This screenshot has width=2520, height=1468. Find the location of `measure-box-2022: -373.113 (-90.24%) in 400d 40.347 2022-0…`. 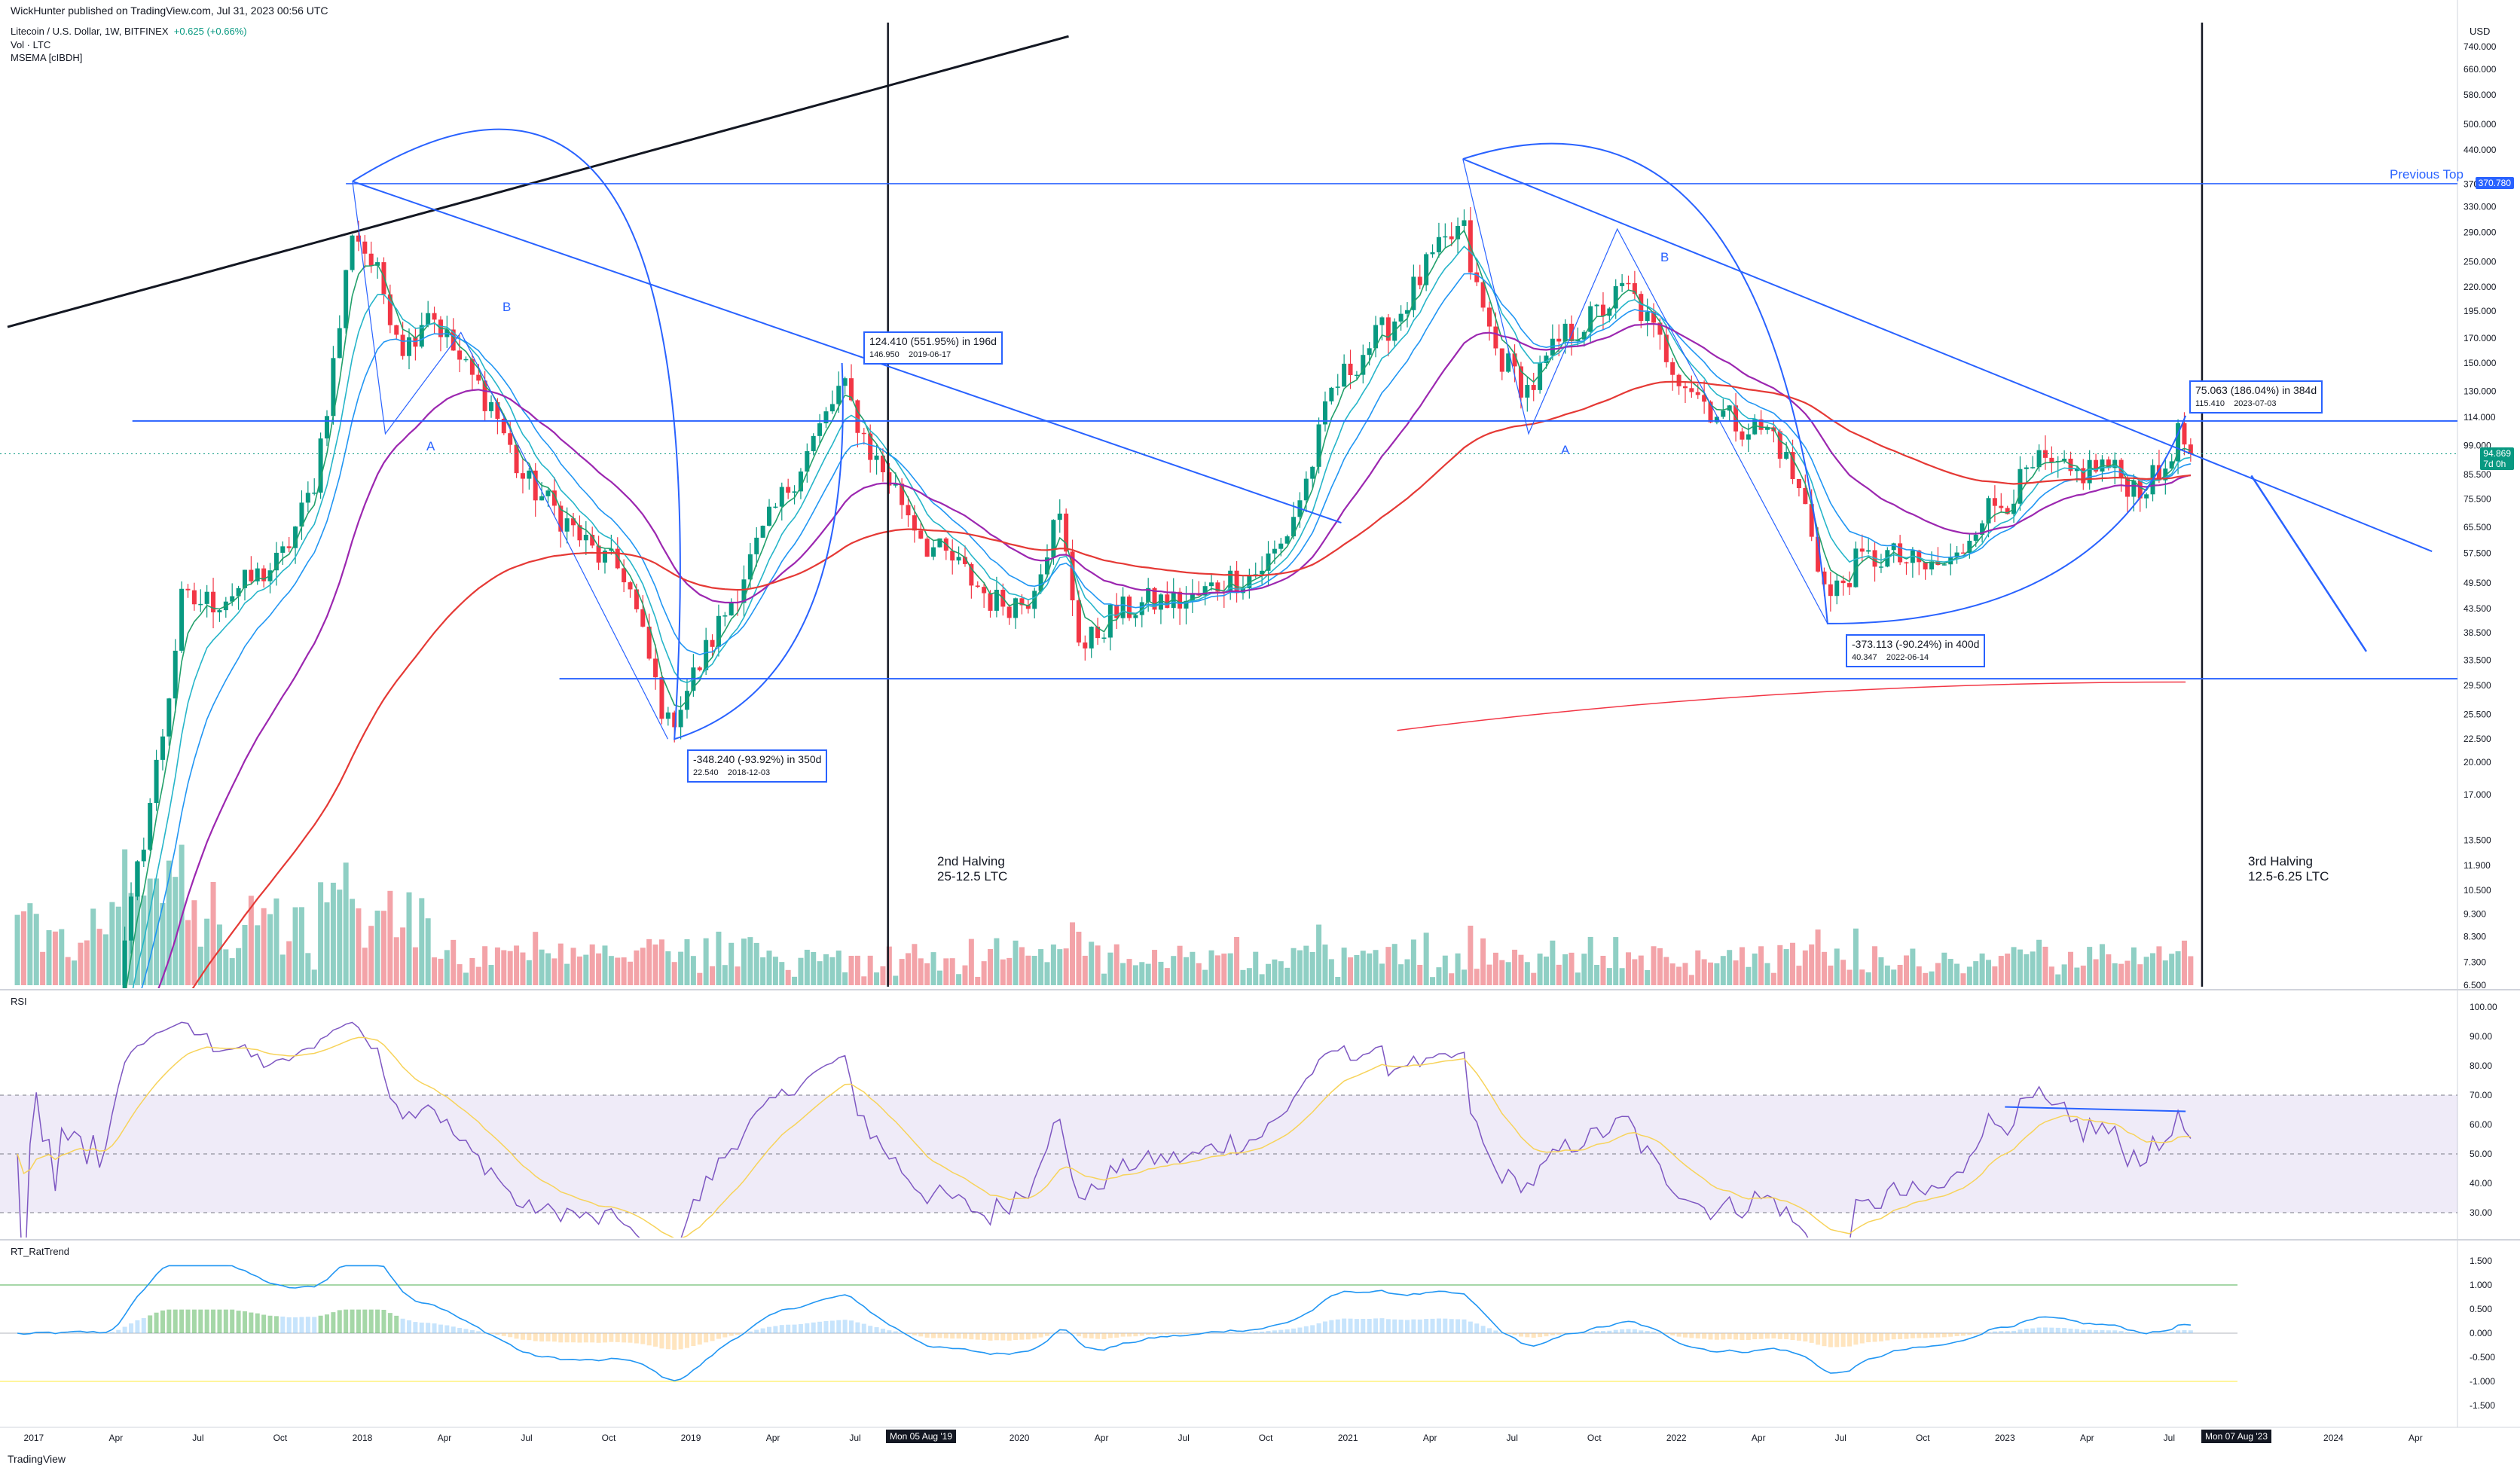

measure-box-2022: -373.113 (-90.24%) in 400d 40.347 2022-0… is located at coordinates (1916, 651).